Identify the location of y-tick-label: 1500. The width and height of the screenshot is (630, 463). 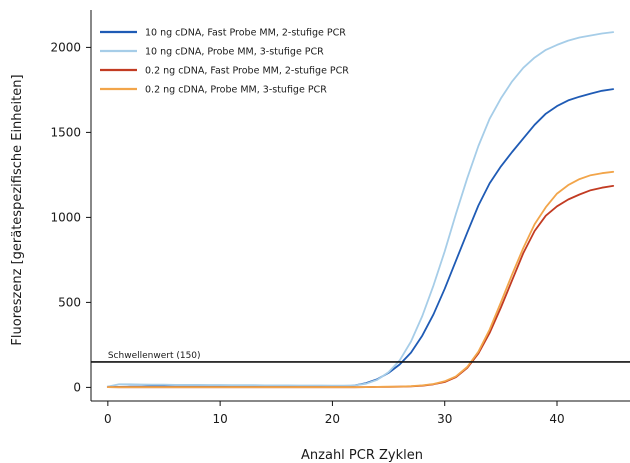
(65, 132).